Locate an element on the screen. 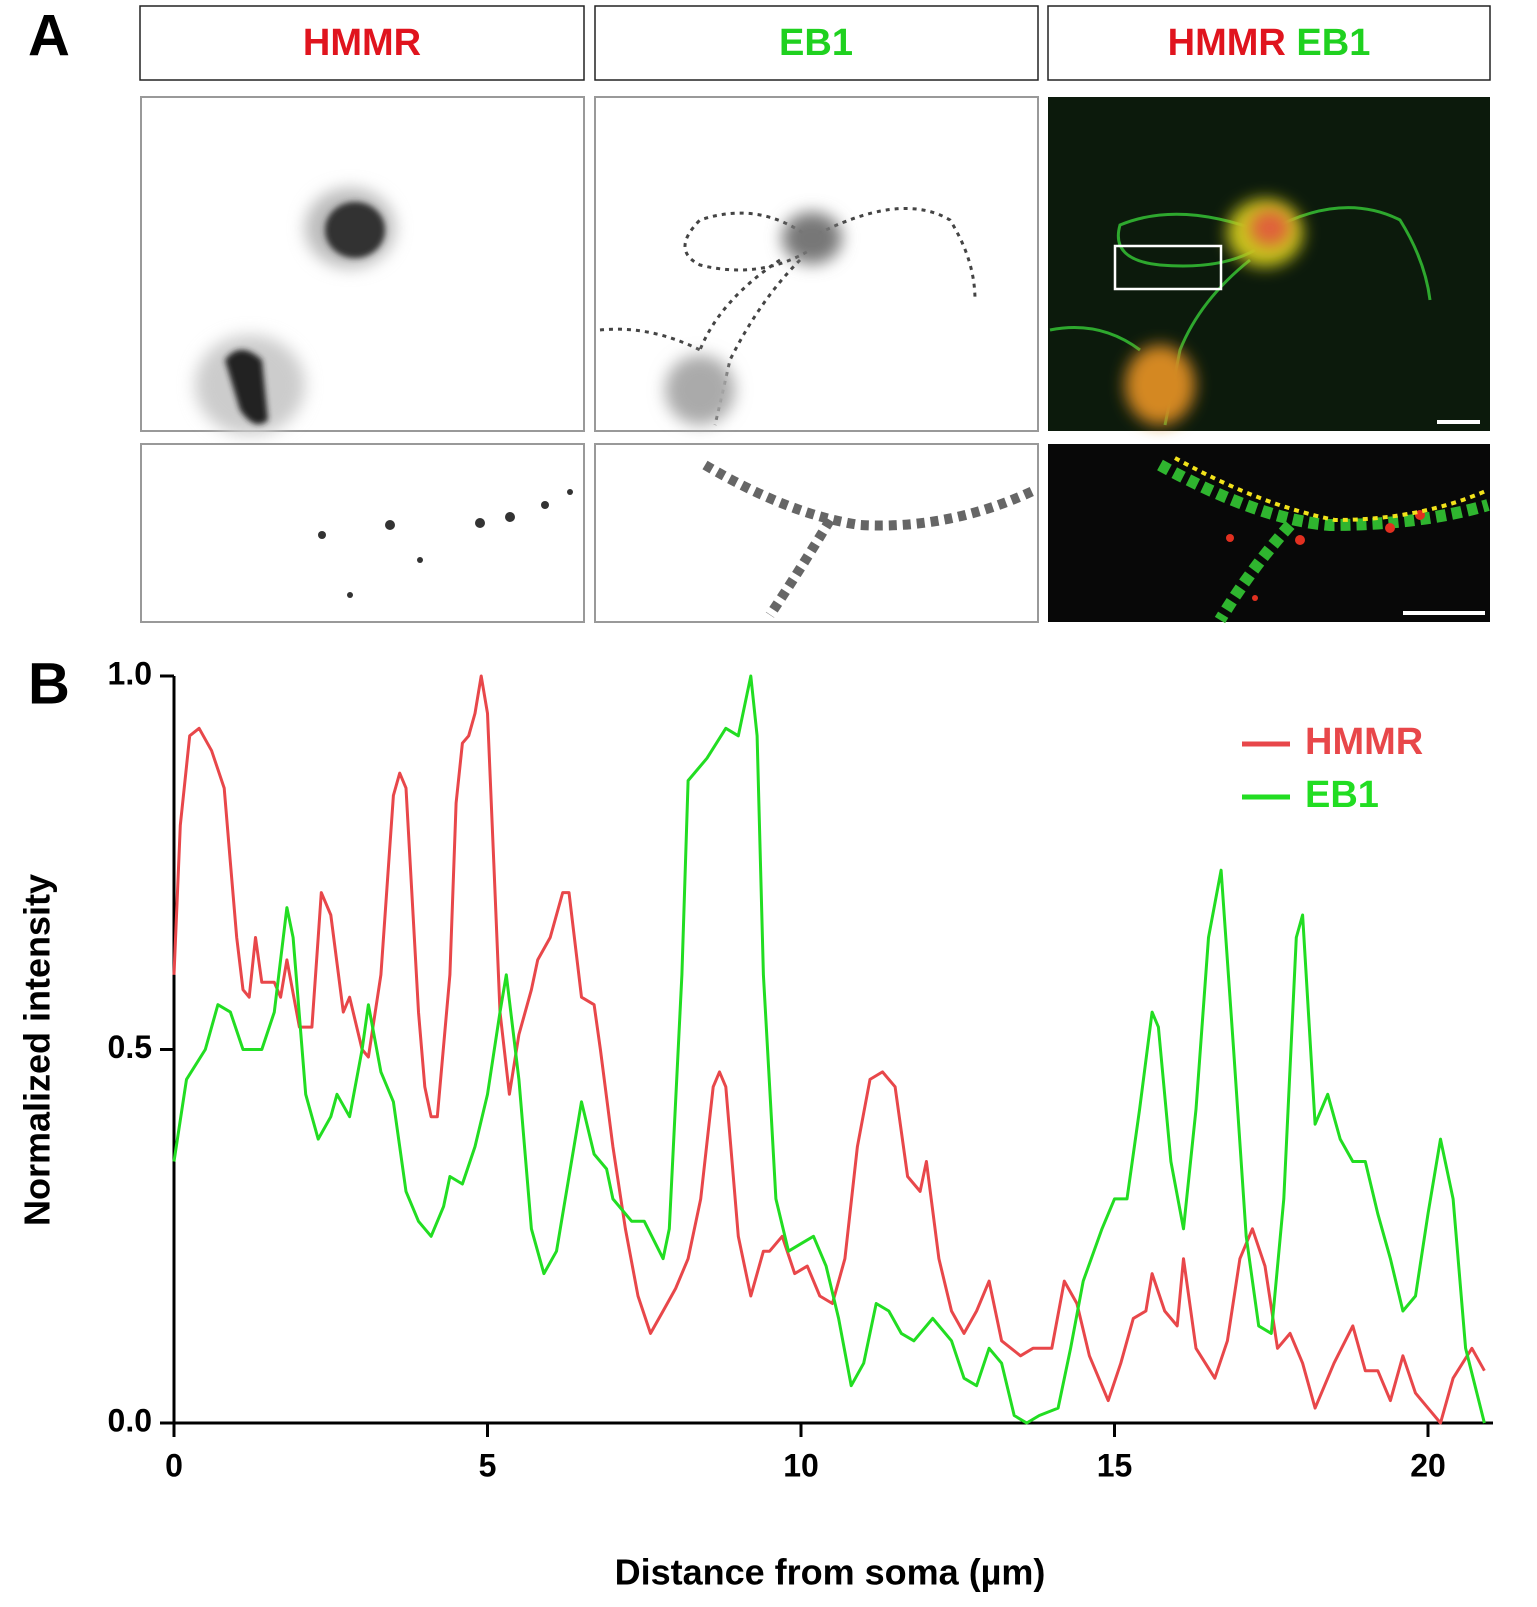 The width and height of the screenshot is (1537, 1607). column-title: HMMR is located at coordinates (362, 43).